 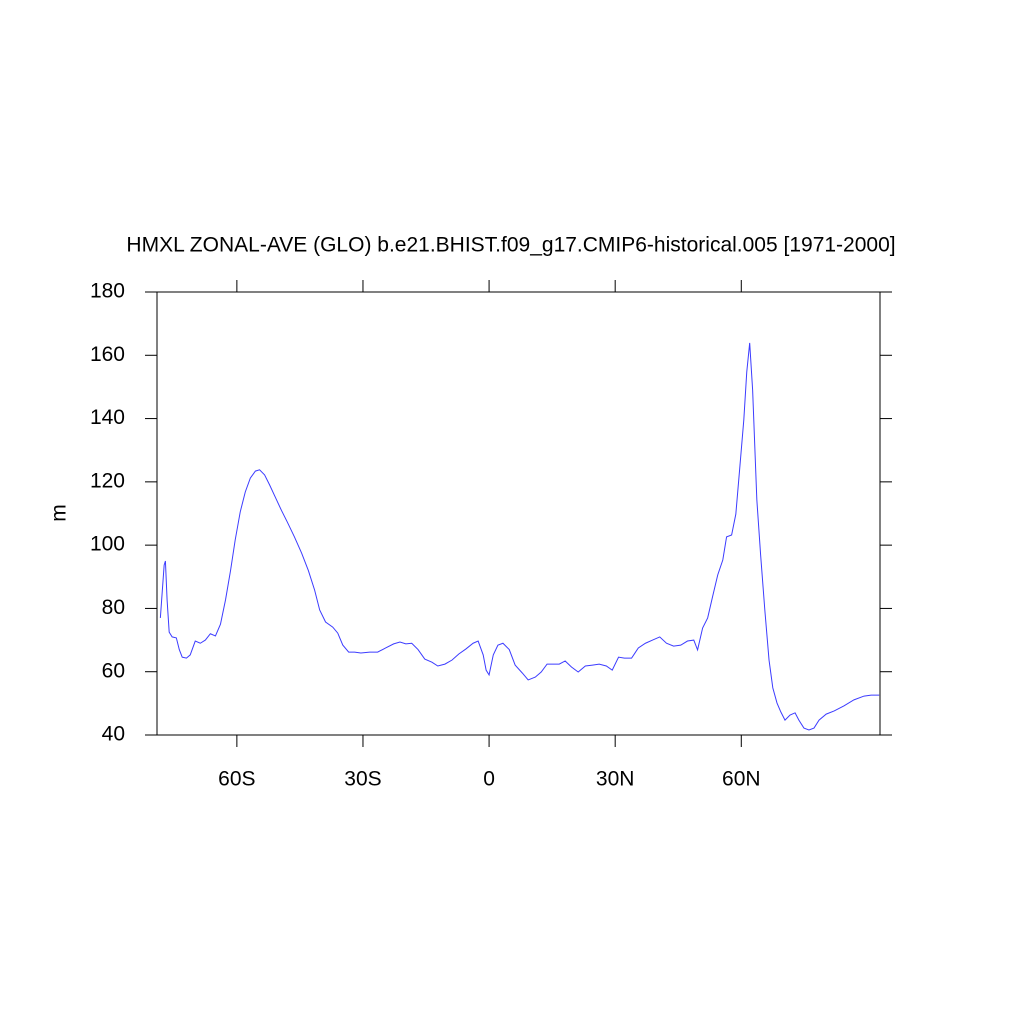 What do you see at coordinates (107, 544) in the screenshot?
I see `y-tick-label: 100` at bounding box center [107, 544].